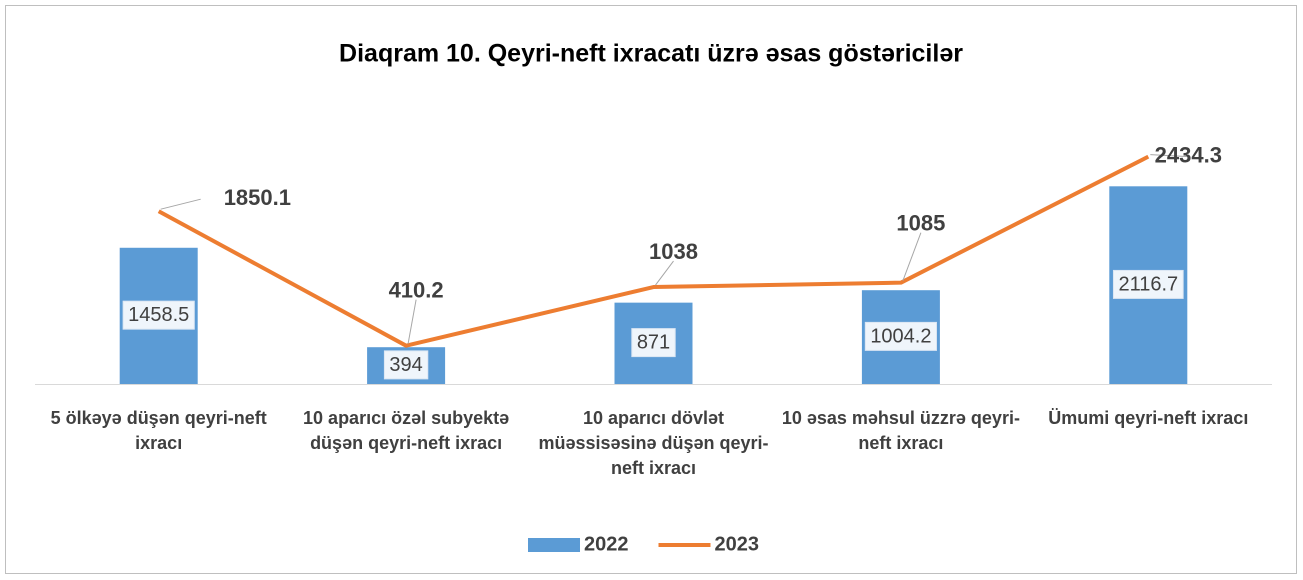  What do you see at coordinates (416, 289) in the screenshot?
I see `line-value-label: 410.2` at bounding box center [416, 289].